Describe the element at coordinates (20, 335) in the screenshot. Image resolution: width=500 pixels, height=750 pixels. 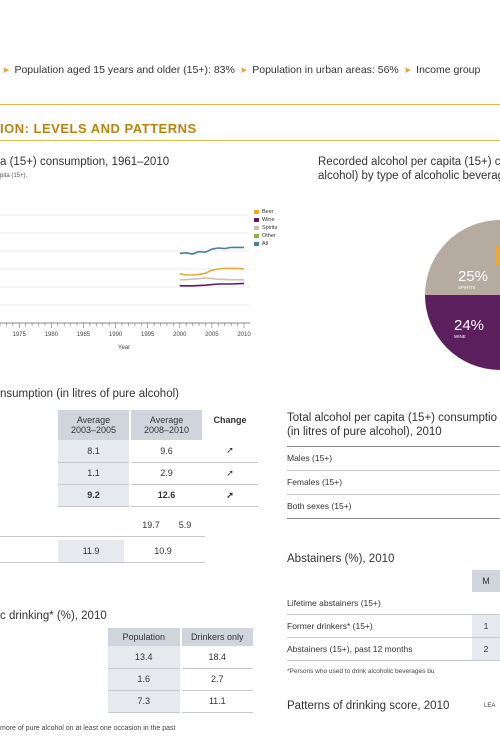
I see `x-tick-label: 1975` at that location.